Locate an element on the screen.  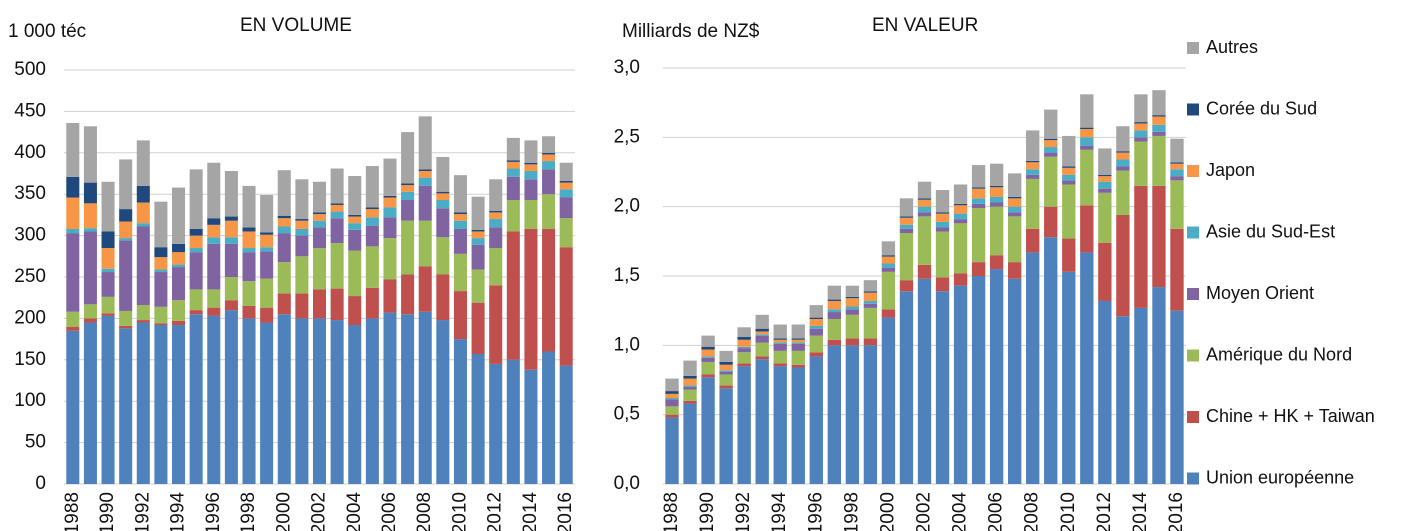
legend-label: Union européenne is located at coordinates (1280, 477).